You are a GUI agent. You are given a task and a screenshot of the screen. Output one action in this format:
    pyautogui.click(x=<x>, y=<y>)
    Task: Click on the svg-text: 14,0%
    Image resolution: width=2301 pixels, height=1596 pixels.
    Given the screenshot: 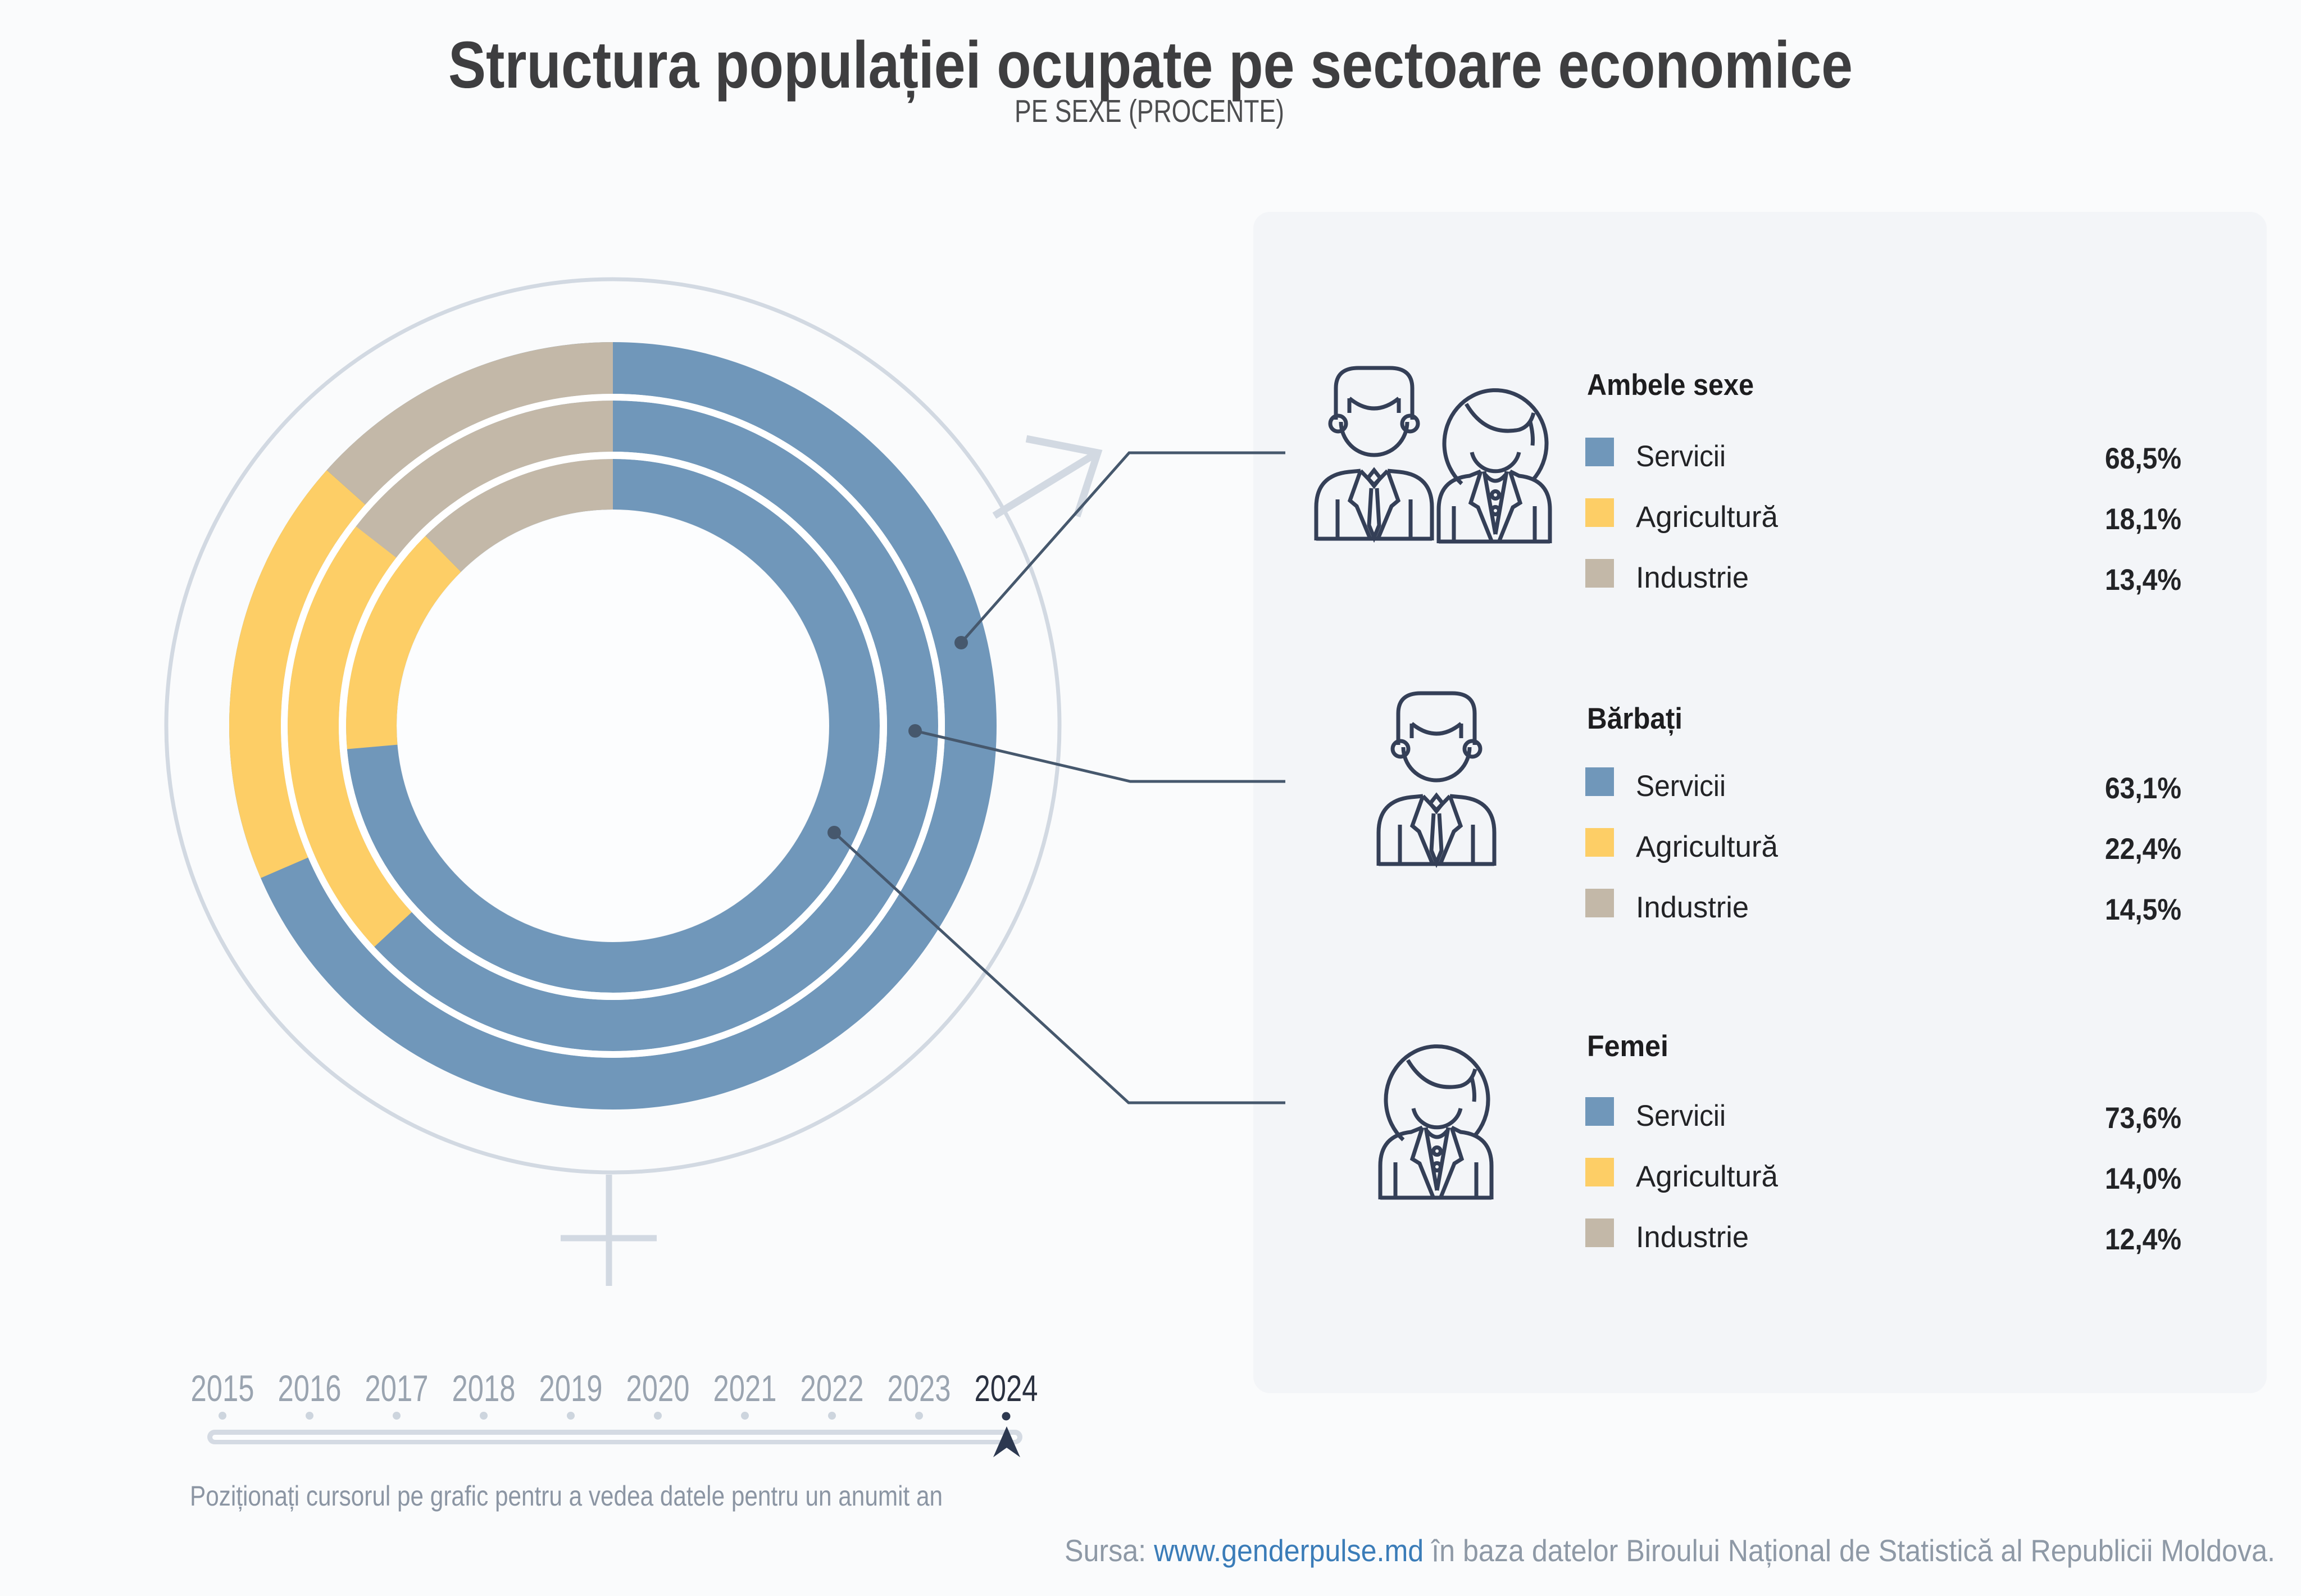 What is the action you would take?
    pyautogui.click(x=2143, y=1178)
    